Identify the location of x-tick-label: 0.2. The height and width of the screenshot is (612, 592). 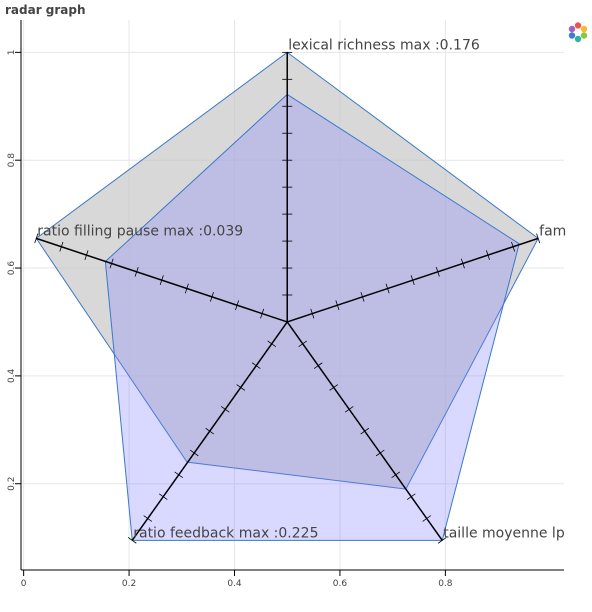
(129, 584).